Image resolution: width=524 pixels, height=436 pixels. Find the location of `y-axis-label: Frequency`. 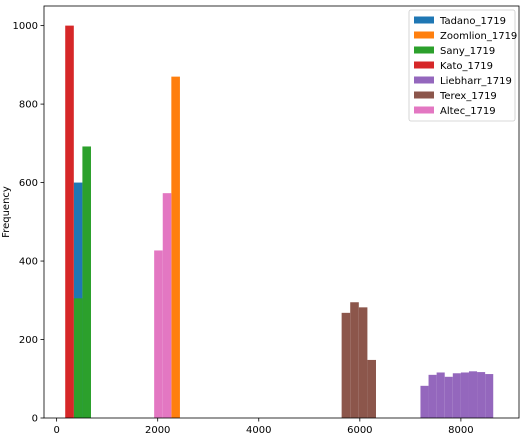

y-axis-label: Frequency is located at coordinates (6, 212).